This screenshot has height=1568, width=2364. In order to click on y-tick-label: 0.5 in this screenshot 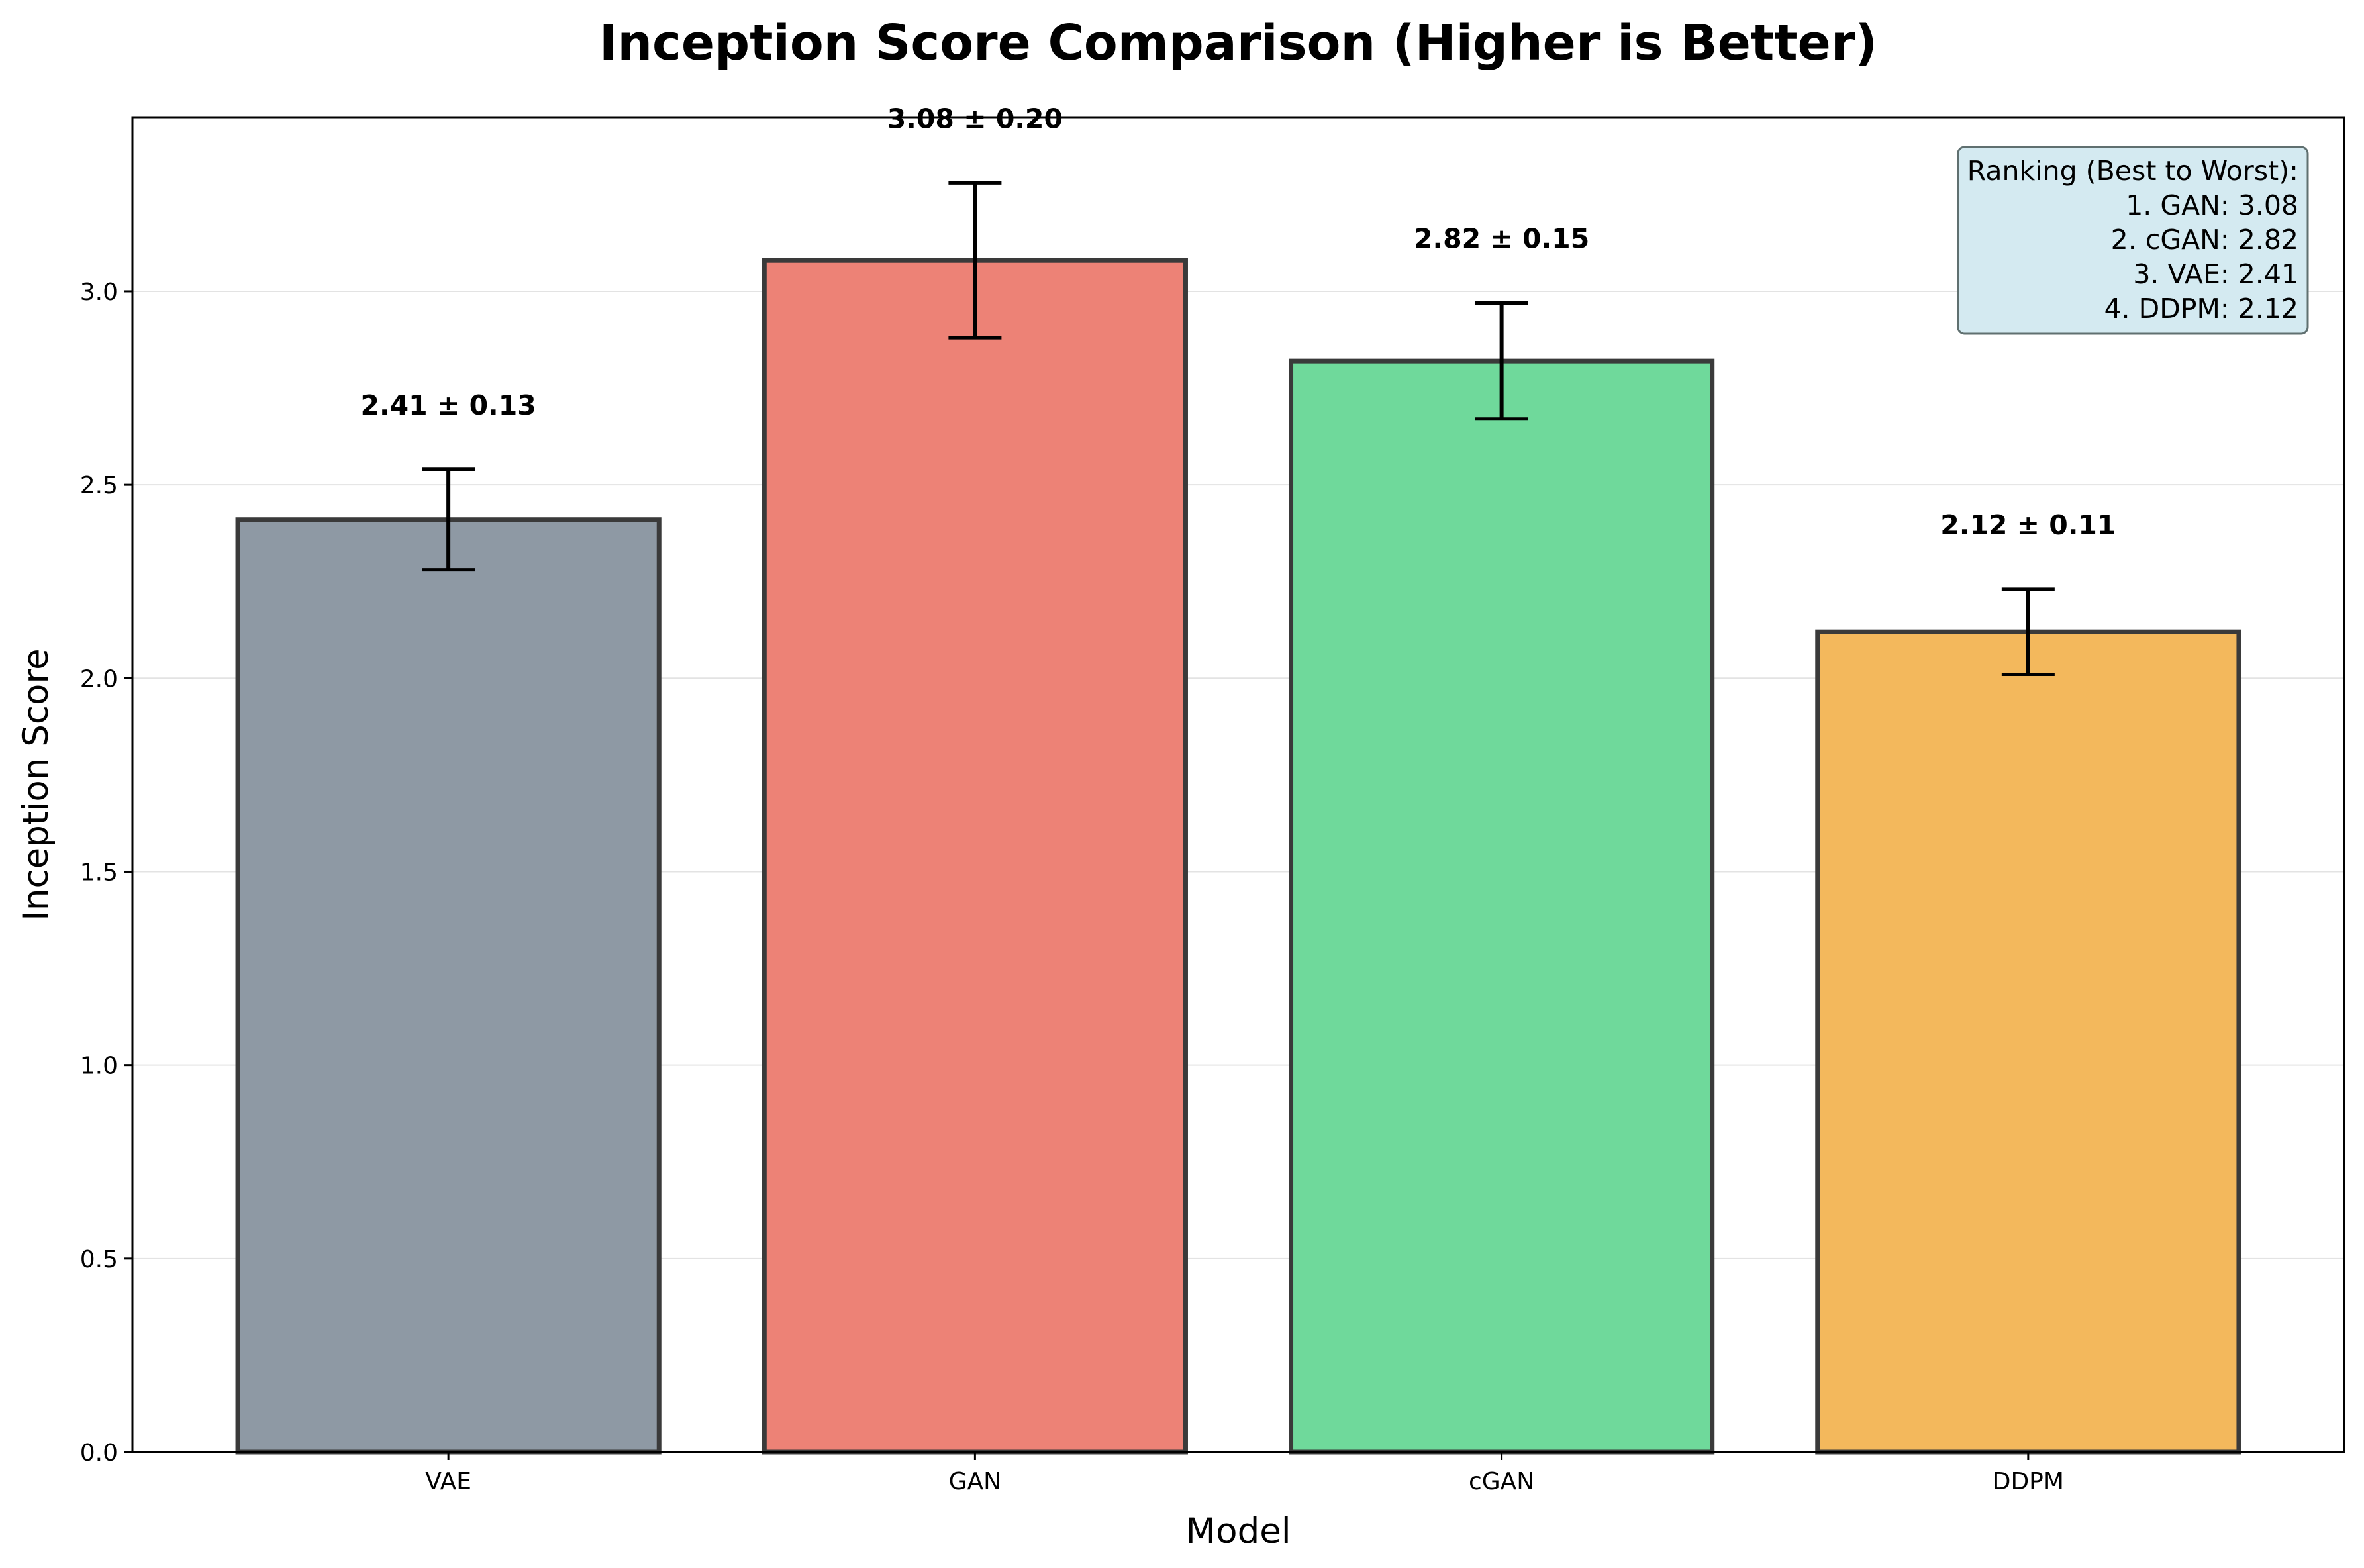, I will do `click(99, 1259)`.